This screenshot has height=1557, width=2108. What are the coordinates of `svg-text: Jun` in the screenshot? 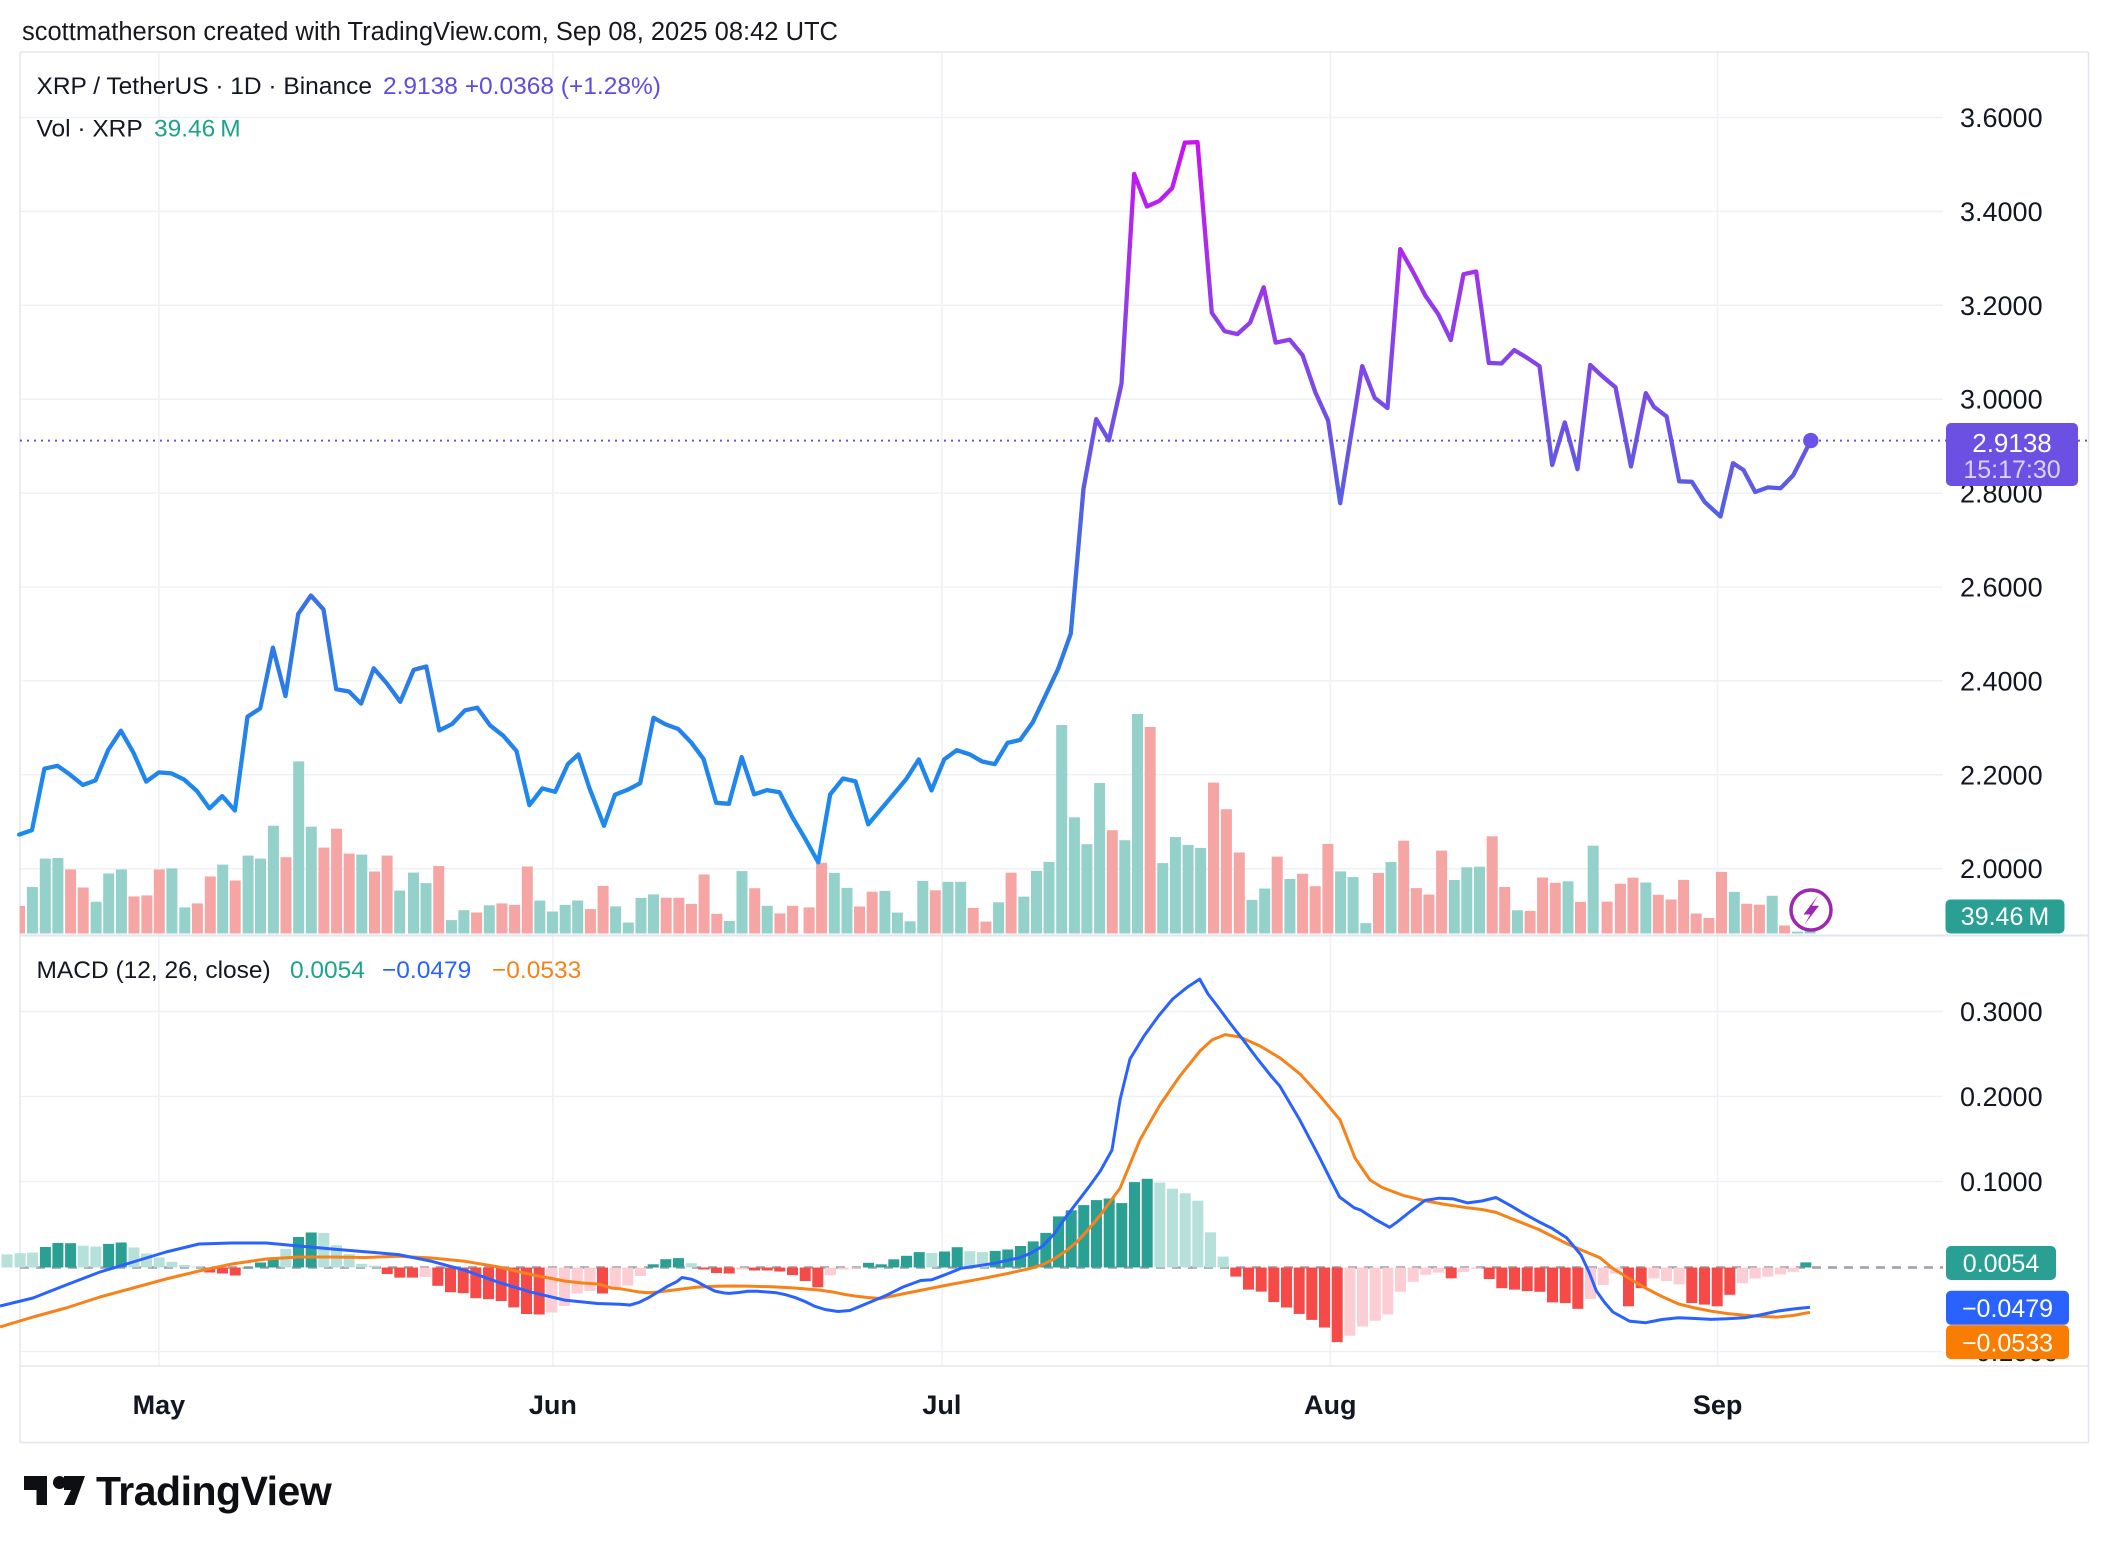 It's located at (553, 1405).